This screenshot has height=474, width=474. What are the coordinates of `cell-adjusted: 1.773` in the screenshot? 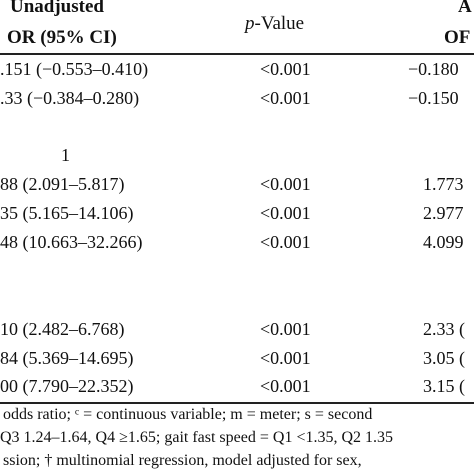 It's located at (443, 184).